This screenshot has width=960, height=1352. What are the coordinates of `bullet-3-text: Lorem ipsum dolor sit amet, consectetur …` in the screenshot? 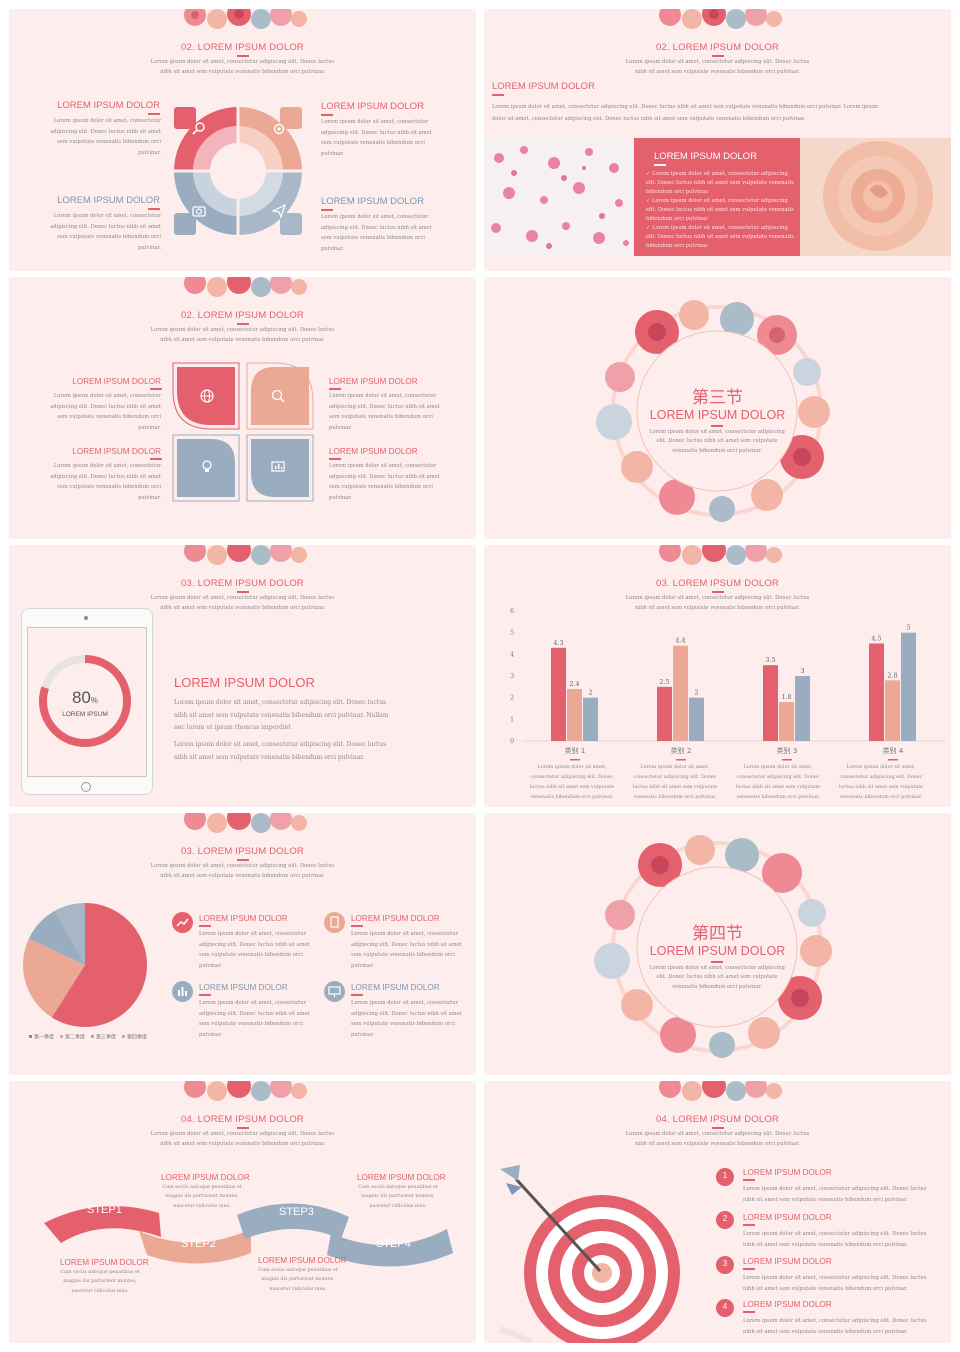 It's located at (720, 237).